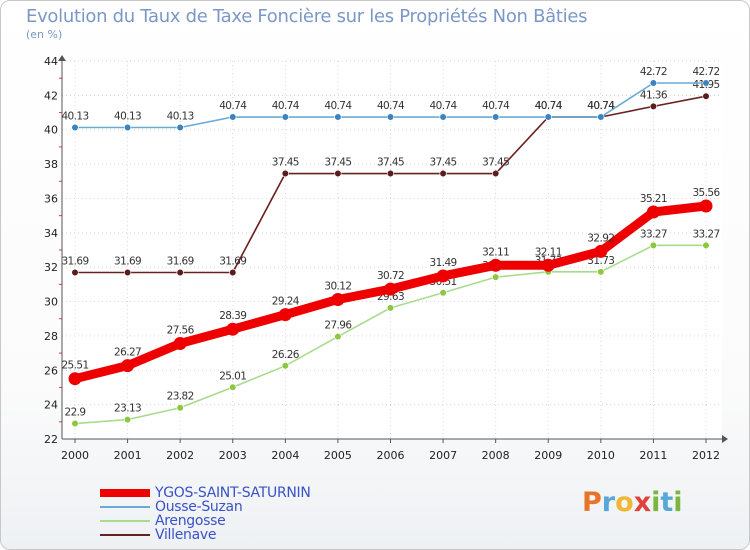 The width and height of the screenshot is (750, 550). Describe the element at coordinates (125, 521) in the screenshot. I see `legend-swatch-arengosse` at that location.